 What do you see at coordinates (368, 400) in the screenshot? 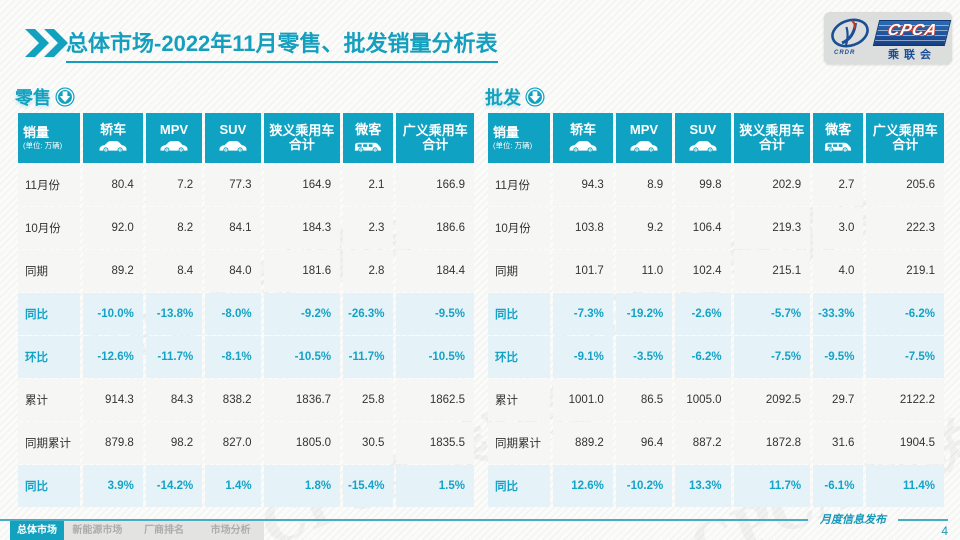
I see `value-cell: 25.8` at bounding box center [368, 400].